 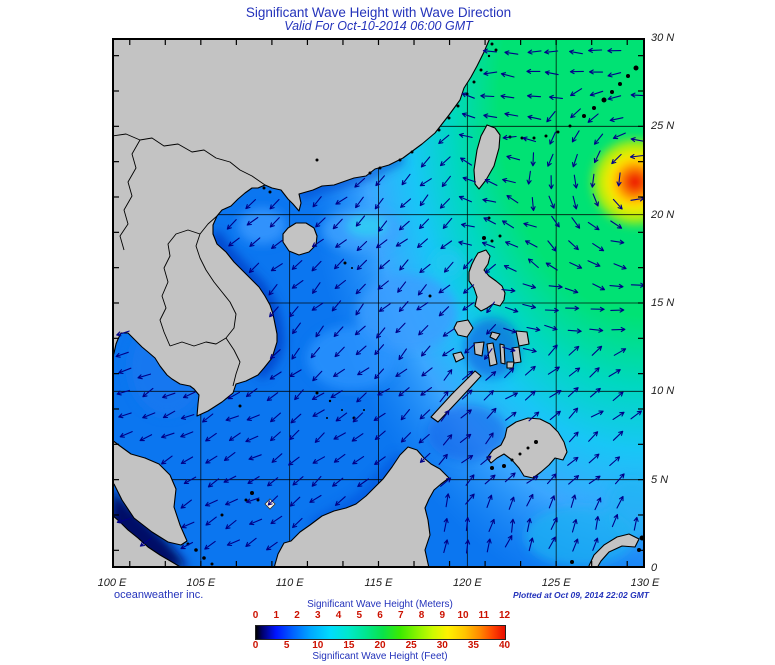 I want to click on storm-wave-maximum, so click(x=618, y=182).